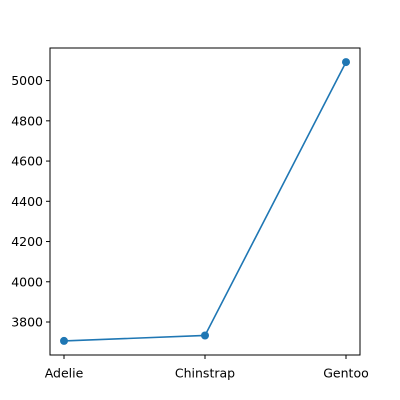 The image size is (400, 400). I want to click on y-axis: 3800 4000 4200 4400 4600 4800 5000, so click(30, 201).